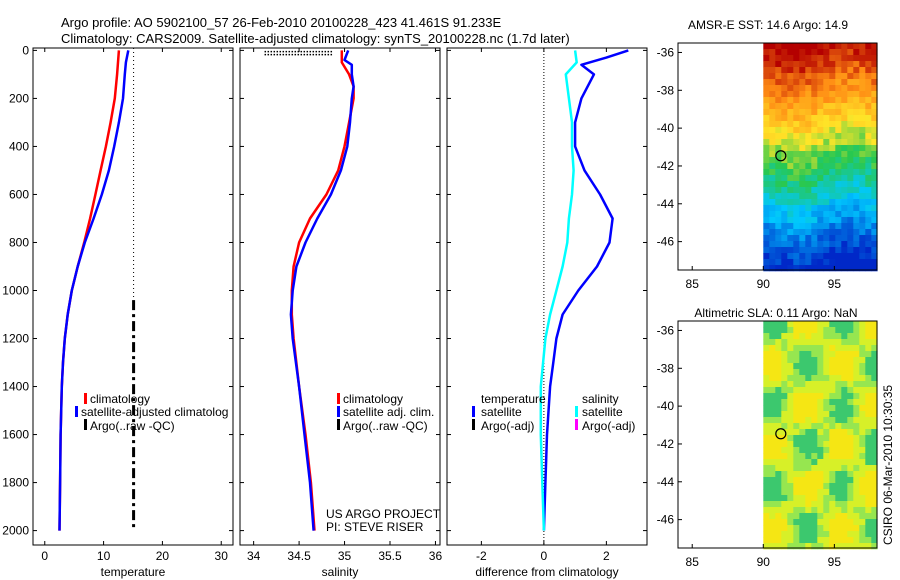 The image size is (900, 580). Describe the element at coordinates (322, 290) in the screenshot. I see `series-climatology` at that location.